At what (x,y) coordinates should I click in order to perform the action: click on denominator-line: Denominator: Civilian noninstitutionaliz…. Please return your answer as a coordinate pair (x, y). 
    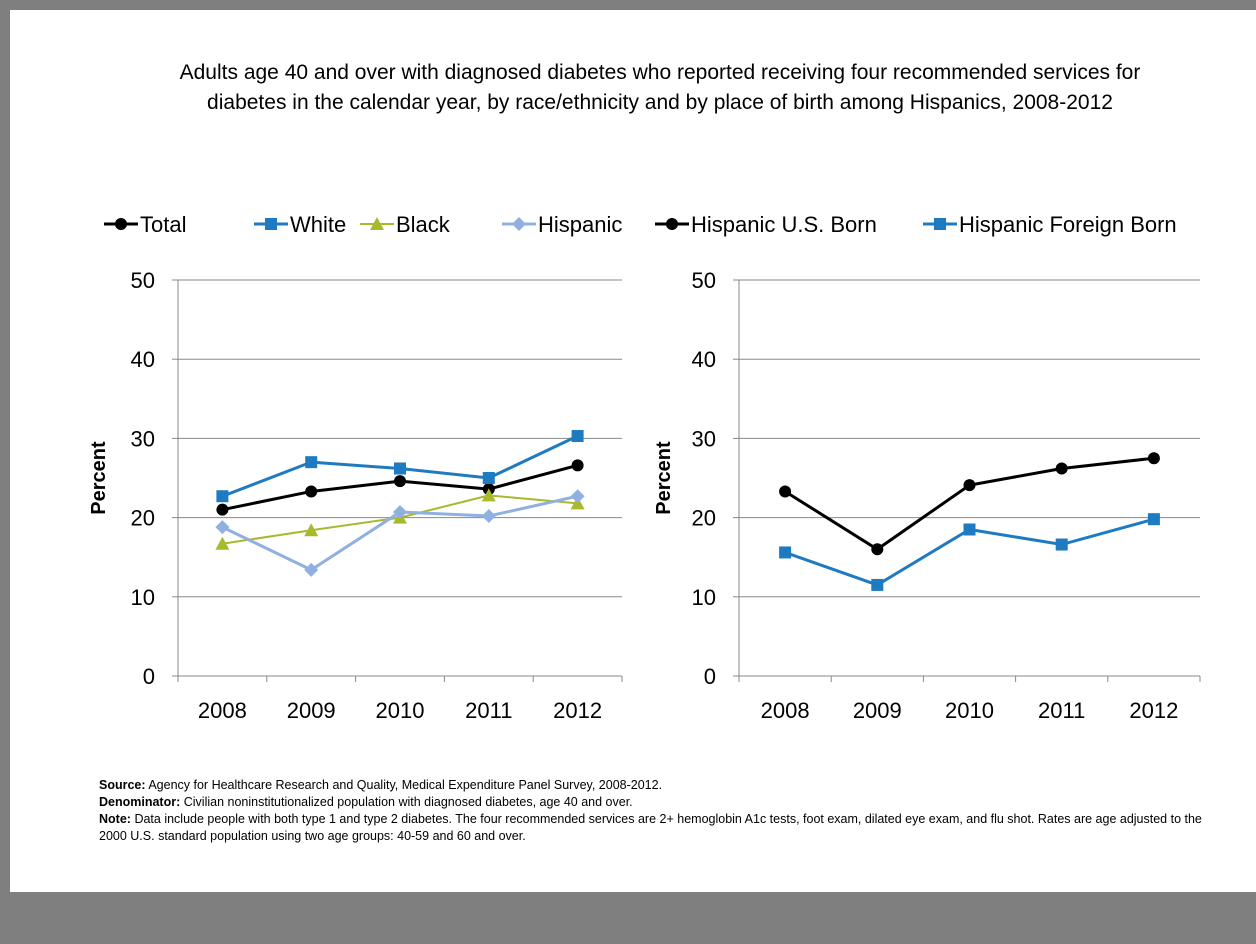
    Looking at the image, I should click on (659, 802).